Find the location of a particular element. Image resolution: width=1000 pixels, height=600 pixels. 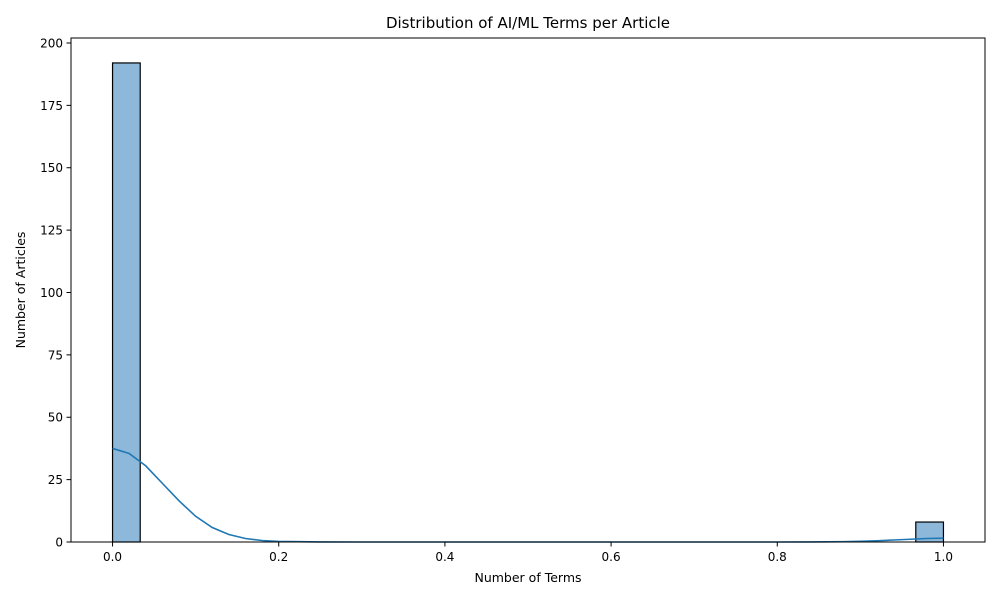

y-tick-label: 25 is located at coordinates (55, 480).